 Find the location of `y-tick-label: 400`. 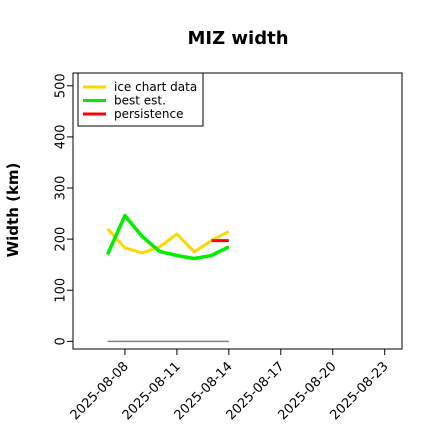

y-tick-label: 400 is located at coordinates (61, 136).